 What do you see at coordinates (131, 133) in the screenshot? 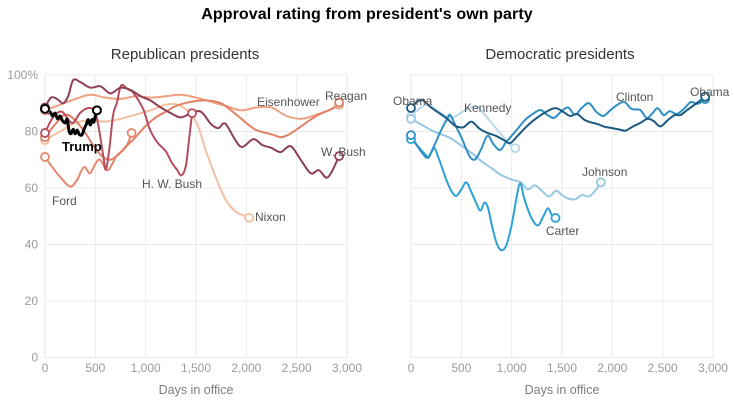
I see `end-circle-ford` at bounding box center [131, 133].